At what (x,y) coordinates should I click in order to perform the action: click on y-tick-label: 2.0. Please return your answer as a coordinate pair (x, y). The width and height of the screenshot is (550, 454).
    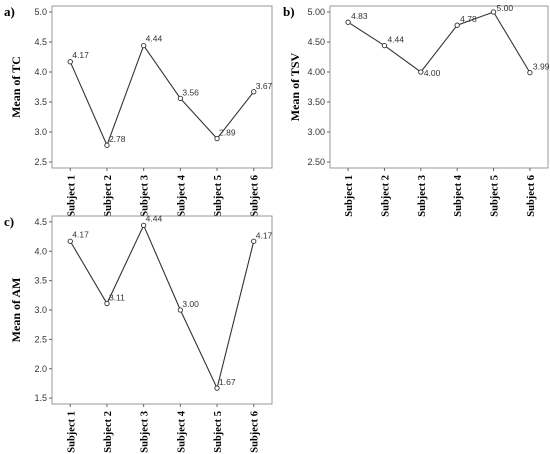
    Looking at the image, I should click on (40, 369).